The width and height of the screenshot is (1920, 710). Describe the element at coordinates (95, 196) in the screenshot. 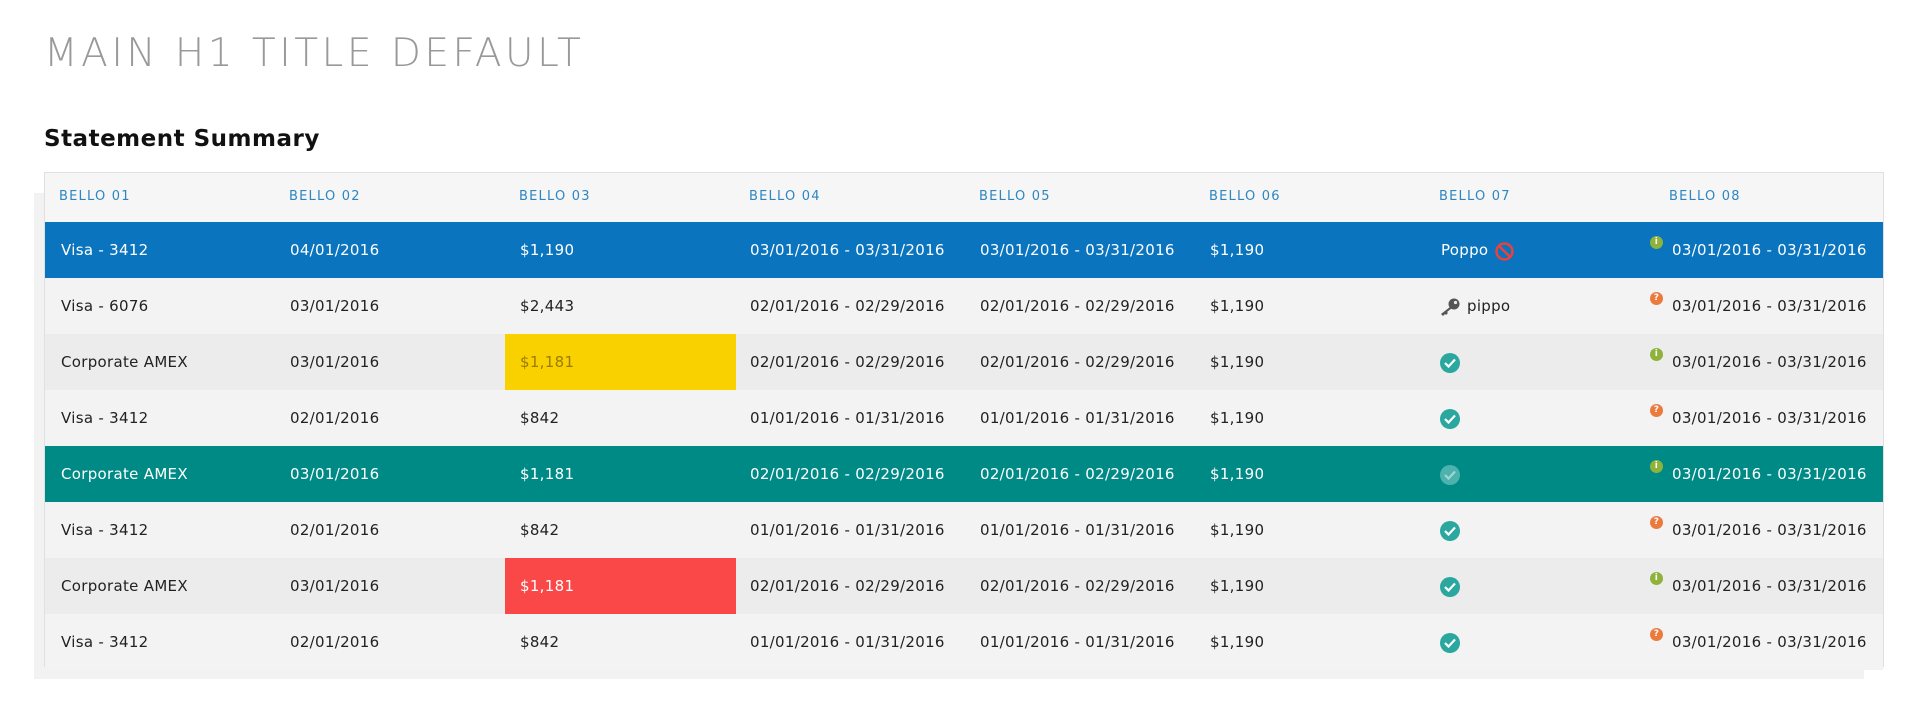

I see `column-header-1: BELLO 01` at that location.